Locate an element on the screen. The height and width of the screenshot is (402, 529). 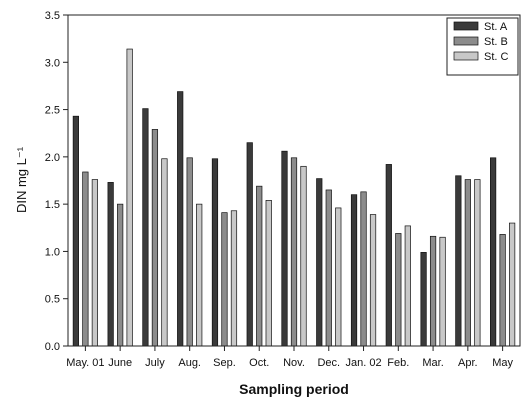
x-tick-label: Mar. is located at coordinates (432, 363).